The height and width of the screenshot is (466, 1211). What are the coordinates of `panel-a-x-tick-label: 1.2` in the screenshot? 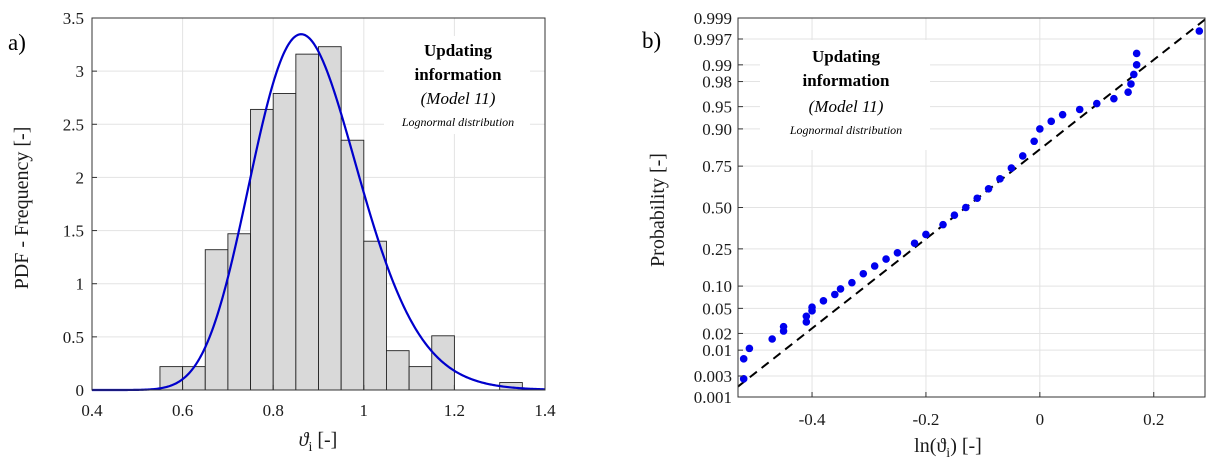 It's located at (454, 410).